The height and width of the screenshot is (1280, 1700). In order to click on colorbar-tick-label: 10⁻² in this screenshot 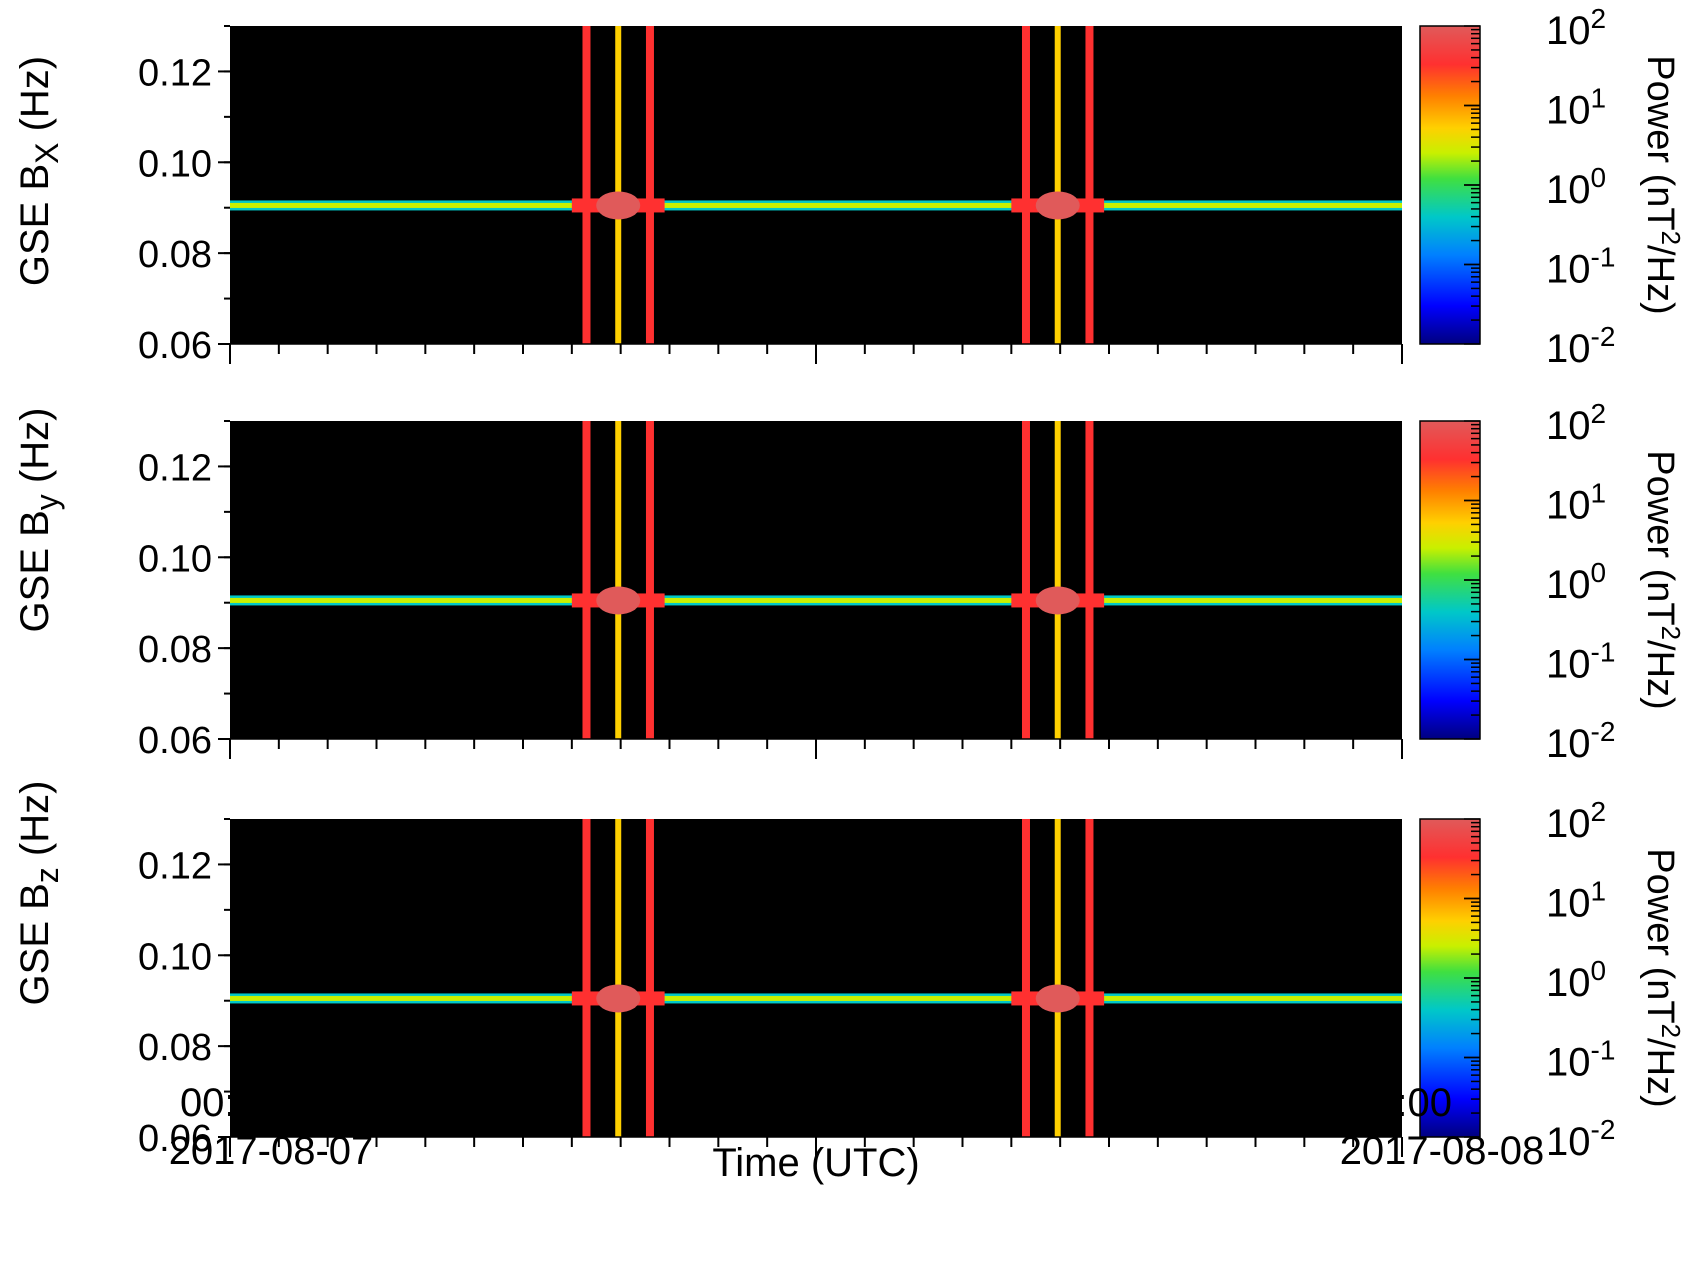, I will do `click(1580, 346)`.